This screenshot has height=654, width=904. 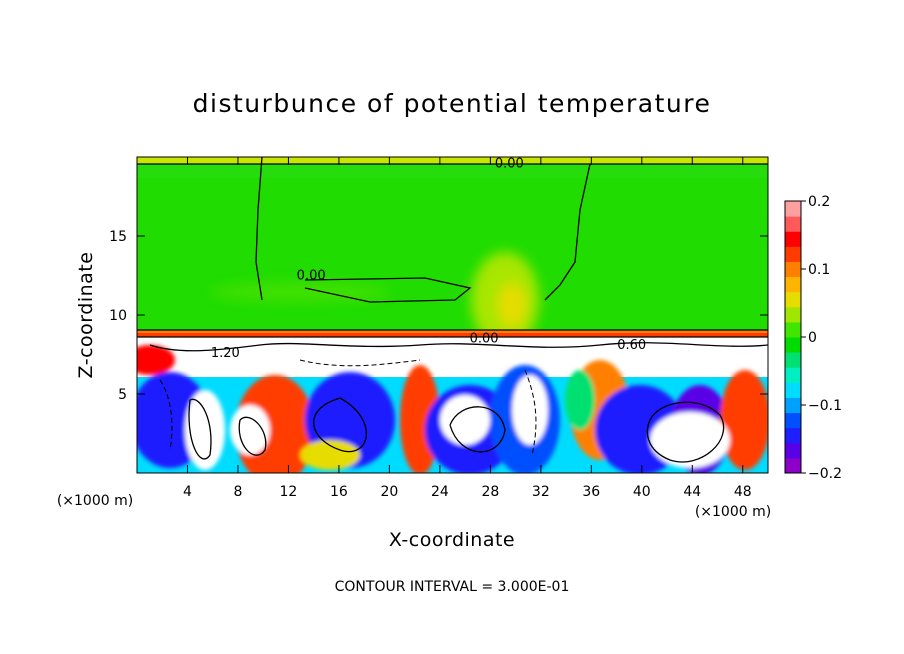 I want to click on x-tick-label: 12, so click(x=289, y=492).